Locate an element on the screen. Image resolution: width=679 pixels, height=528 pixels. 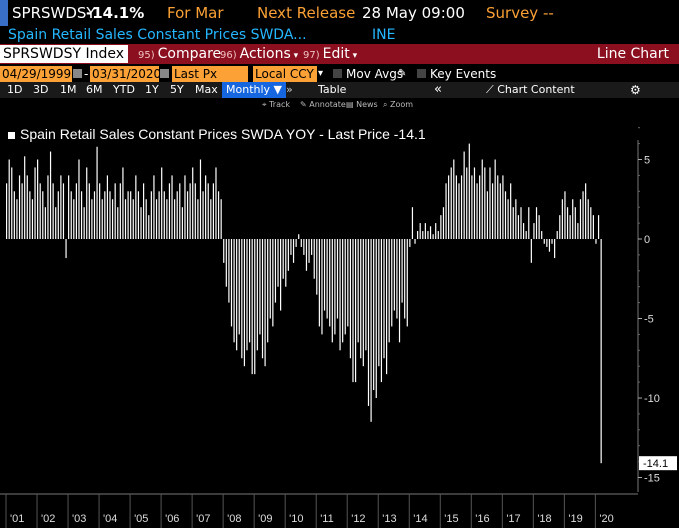
chart-type: Line Chart is located at coordinates (632, 54).